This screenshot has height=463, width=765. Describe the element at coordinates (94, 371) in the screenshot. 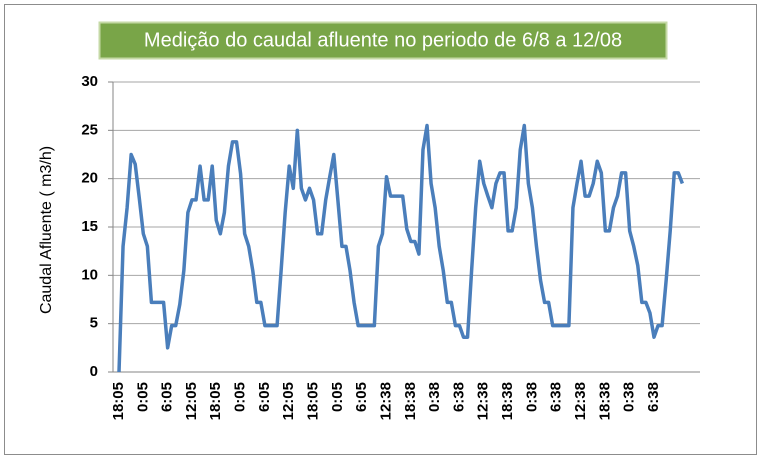

I see `y-tick-label: 0` at that location.